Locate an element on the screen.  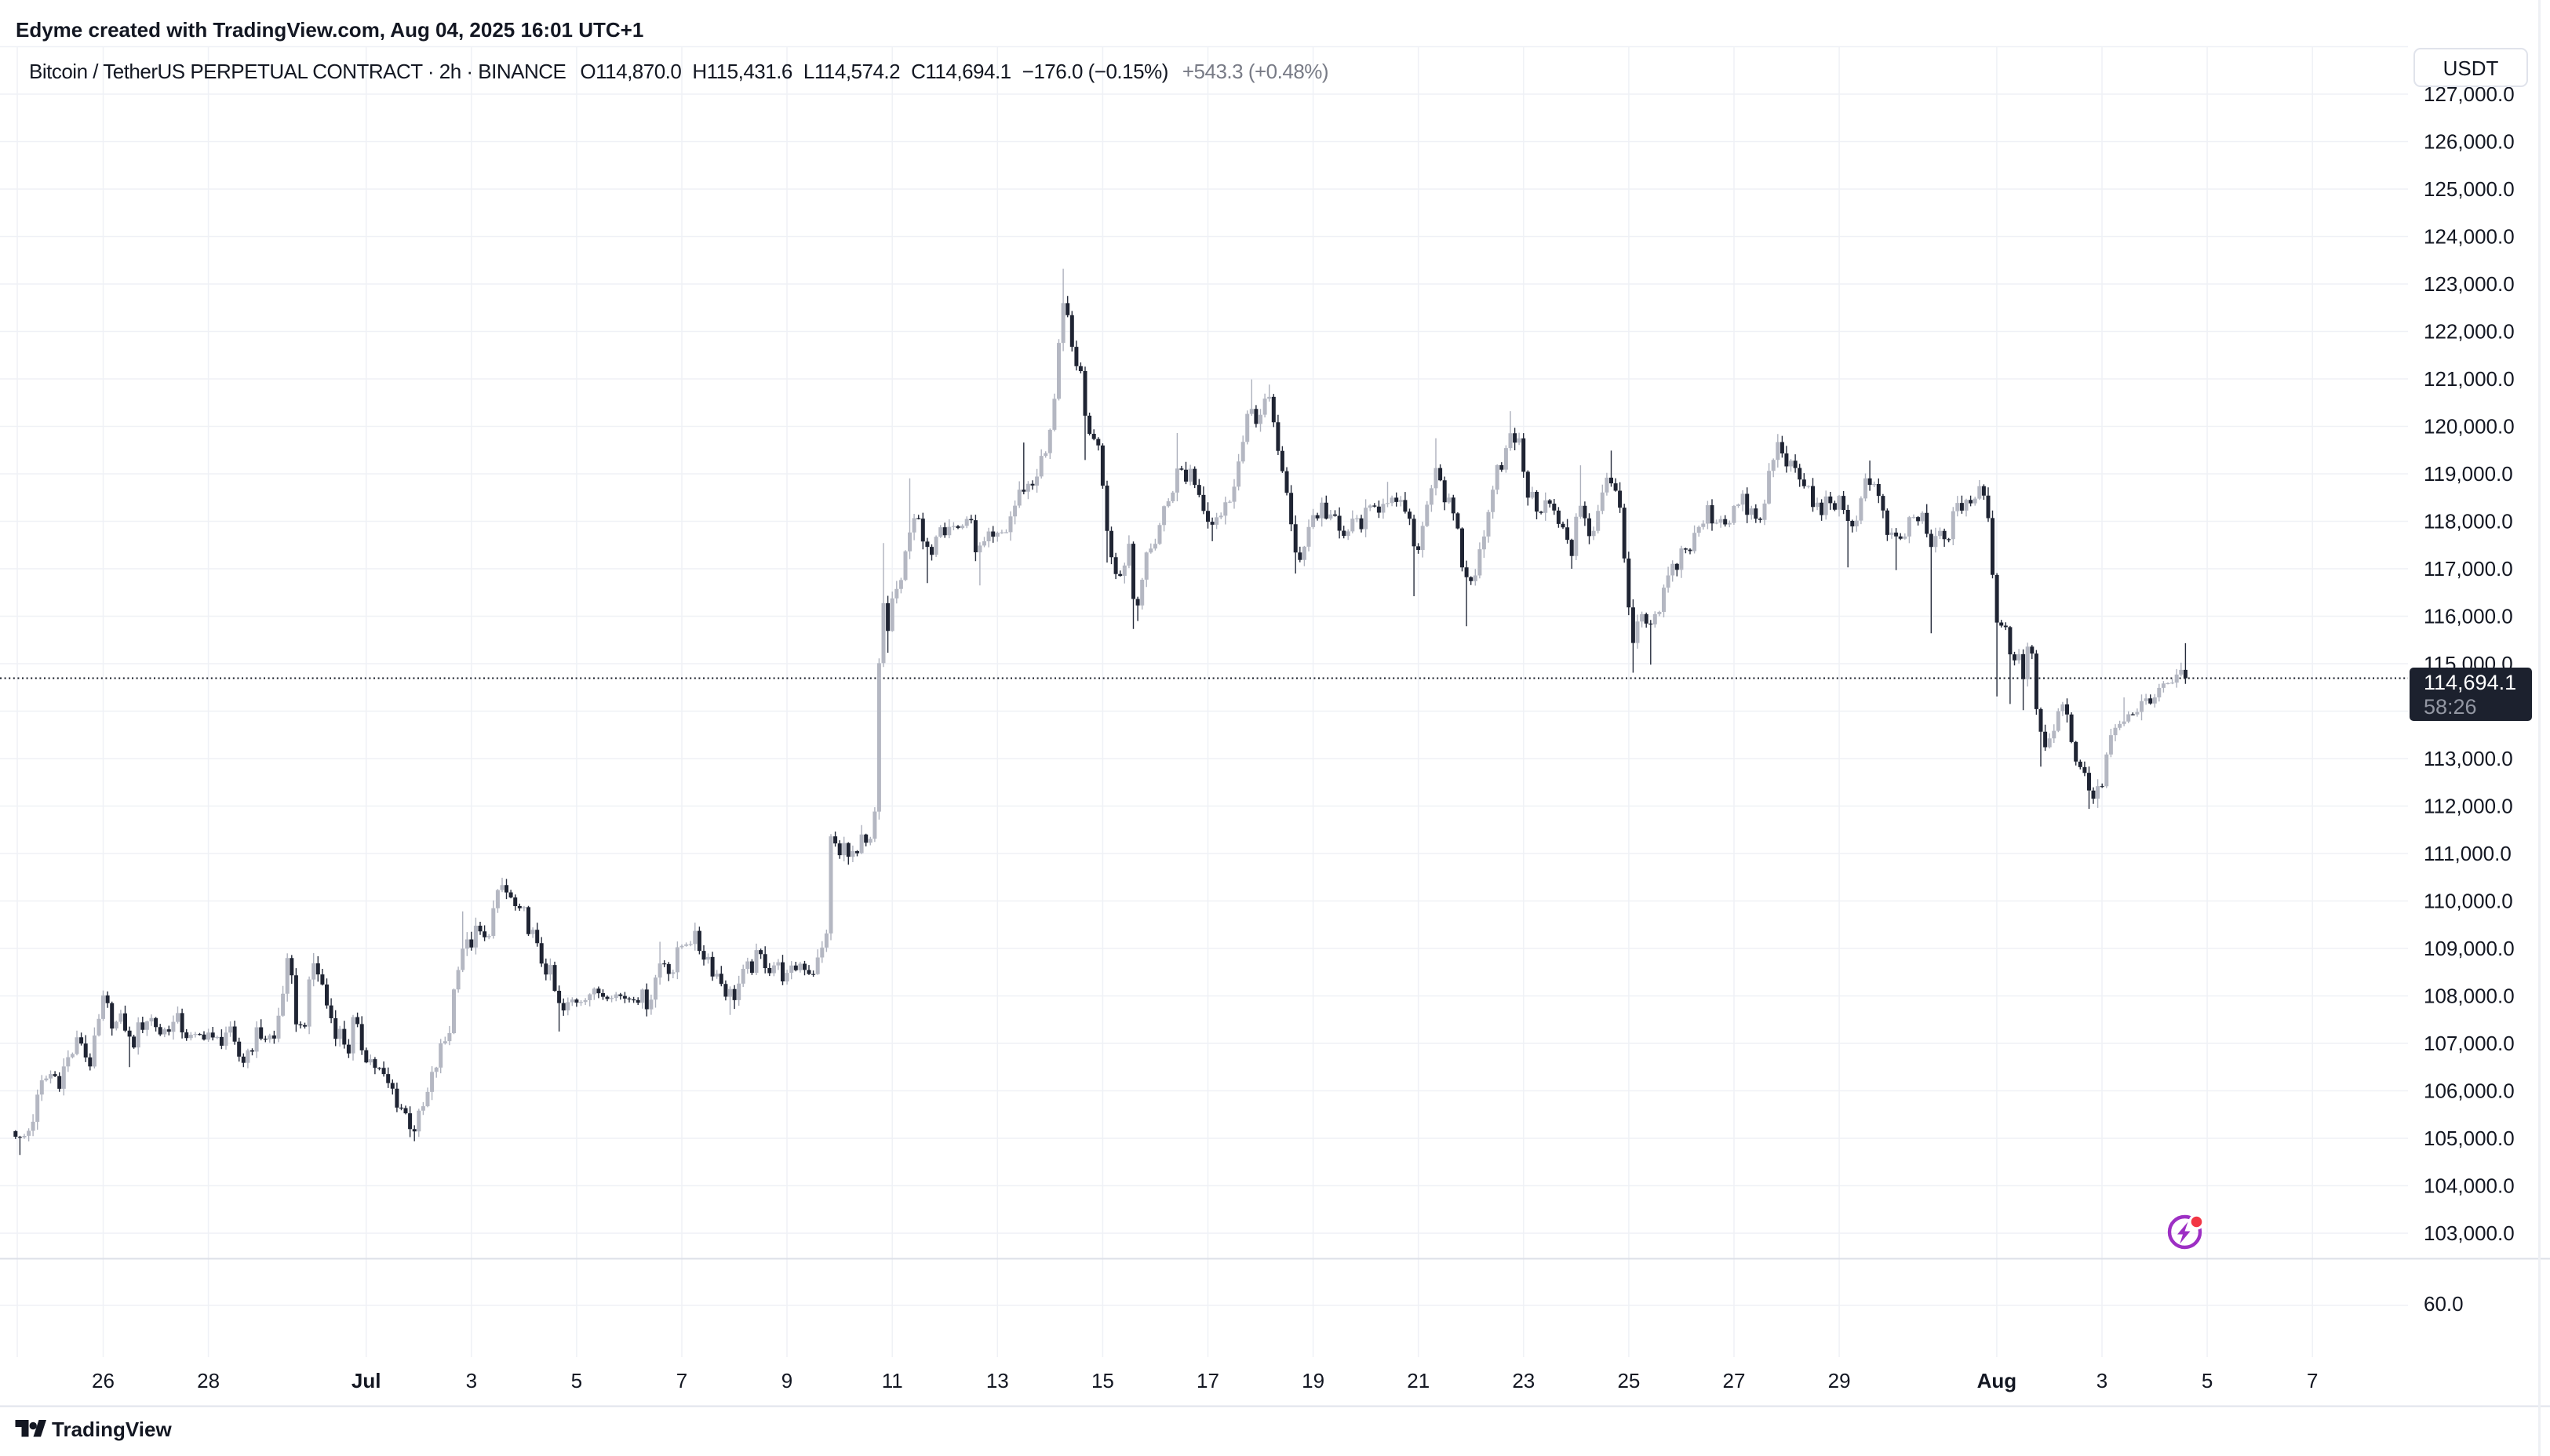
svg-text: 106,000.0 is located at coordinates (2469, 1091).